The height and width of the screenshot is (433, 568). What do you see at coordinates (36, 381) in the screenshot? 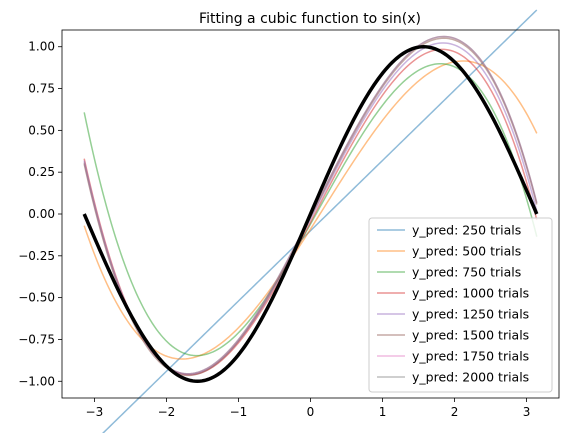
I see `y-tick-label: −1.00` at bounding box center [36, 381].